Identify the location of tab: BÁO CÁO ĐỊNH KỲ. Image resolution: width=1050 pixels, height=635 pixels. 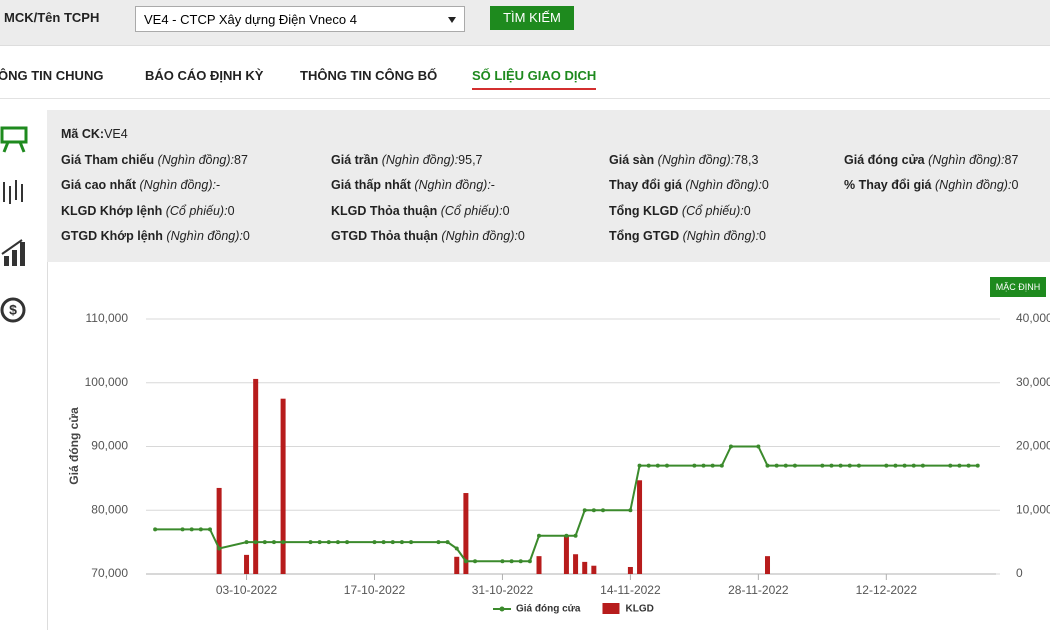
(204, 75).